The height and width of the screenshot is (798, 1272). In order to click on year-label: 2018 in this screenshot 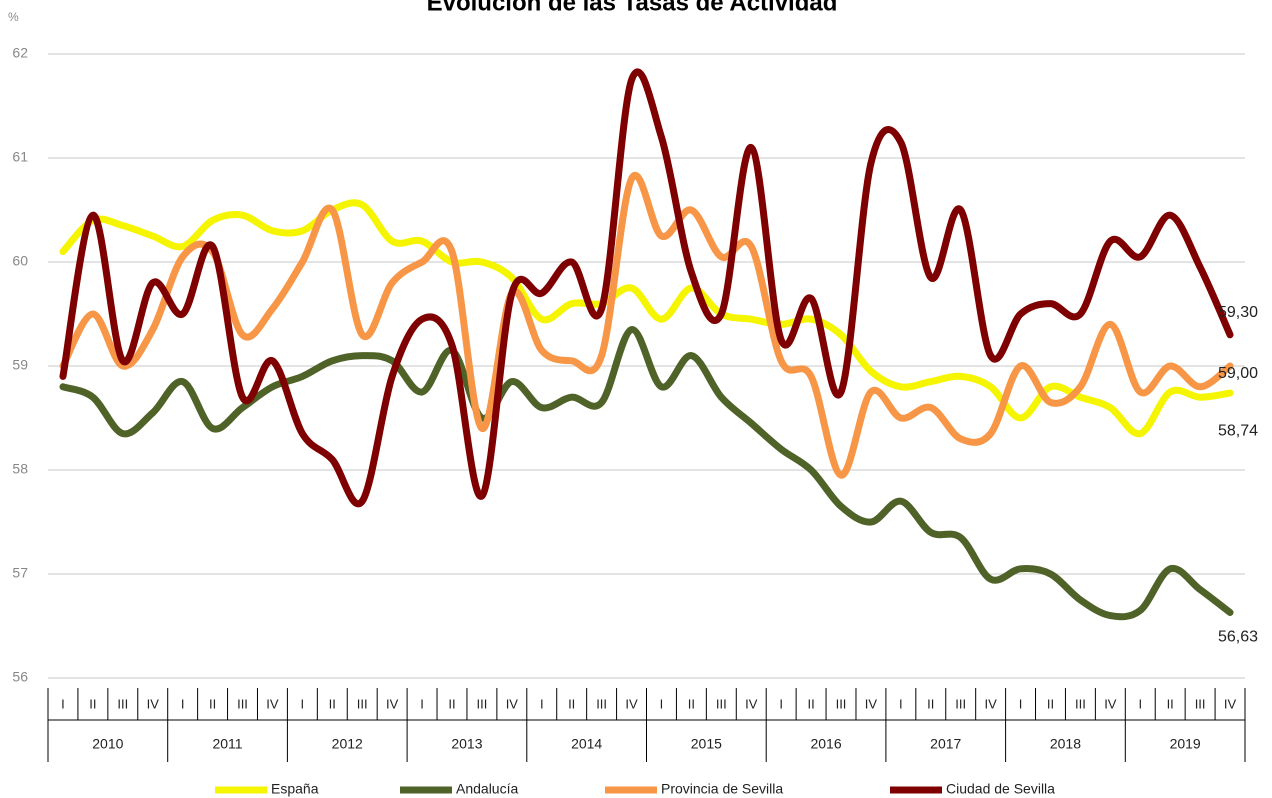, I will do `click(1065, 744)`.